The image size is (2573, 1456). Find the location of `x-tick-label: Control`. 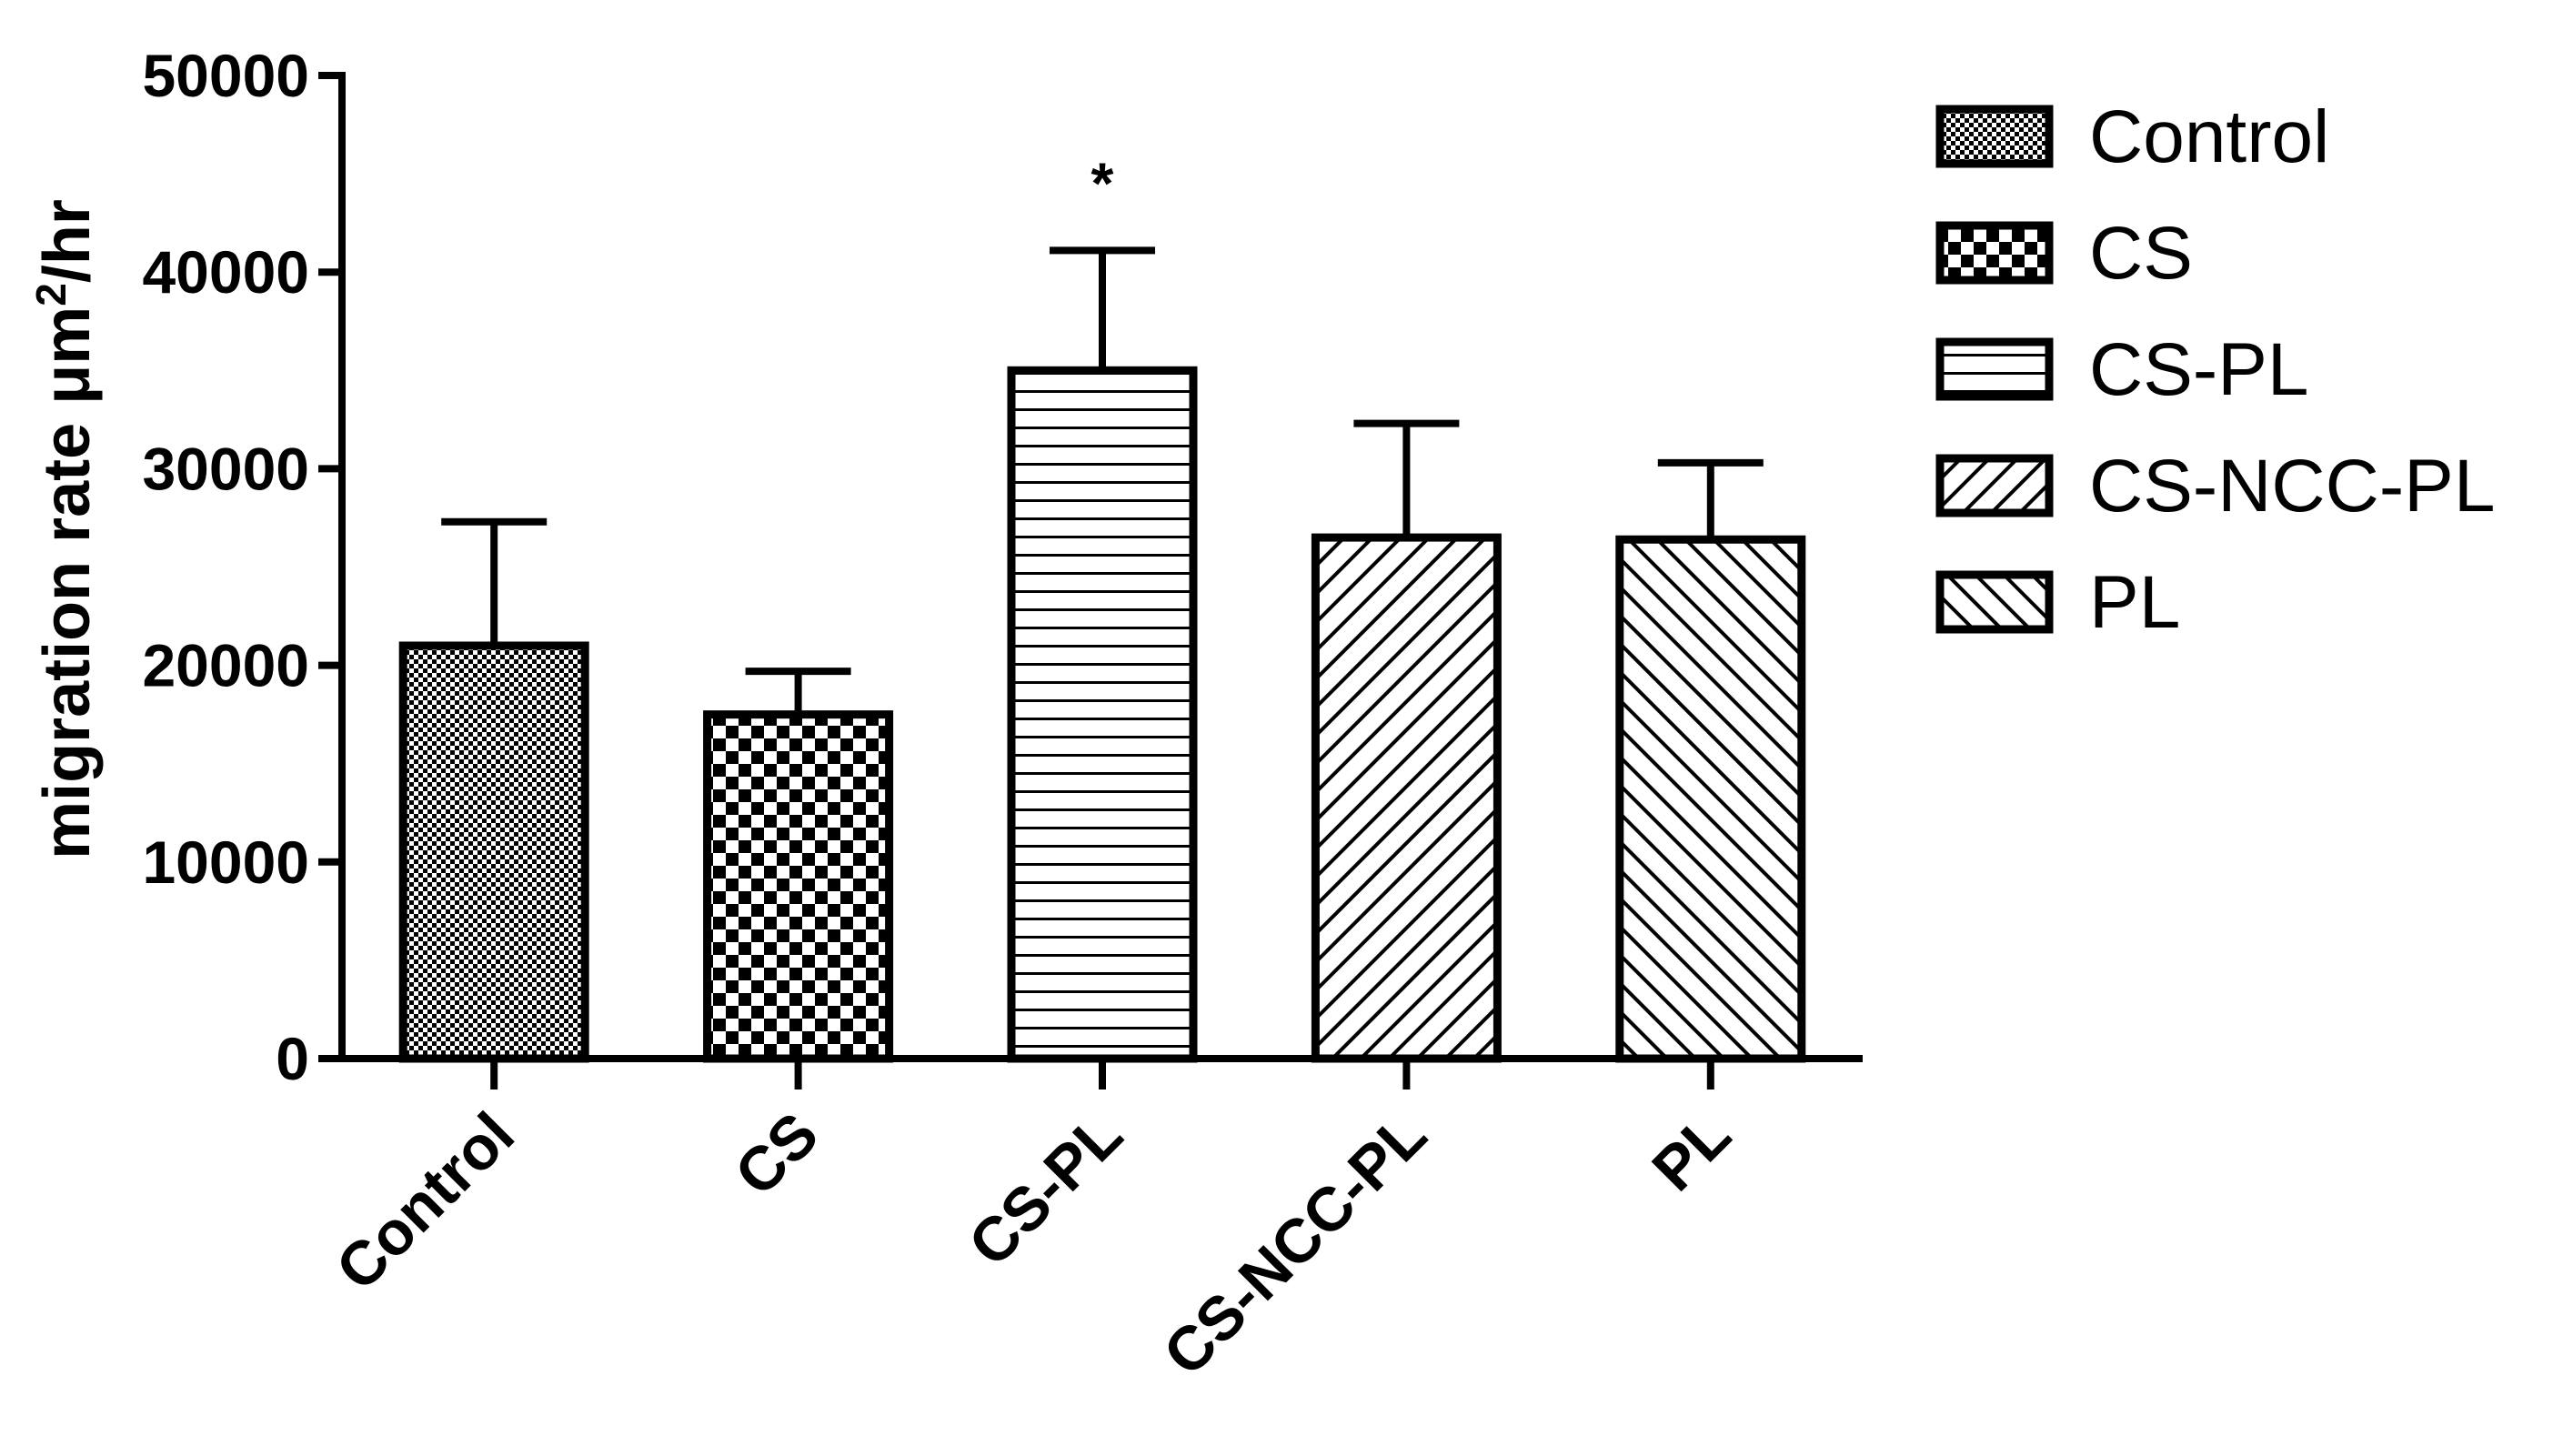

x-tick-label: Control is located at coordinates (426, 1202).